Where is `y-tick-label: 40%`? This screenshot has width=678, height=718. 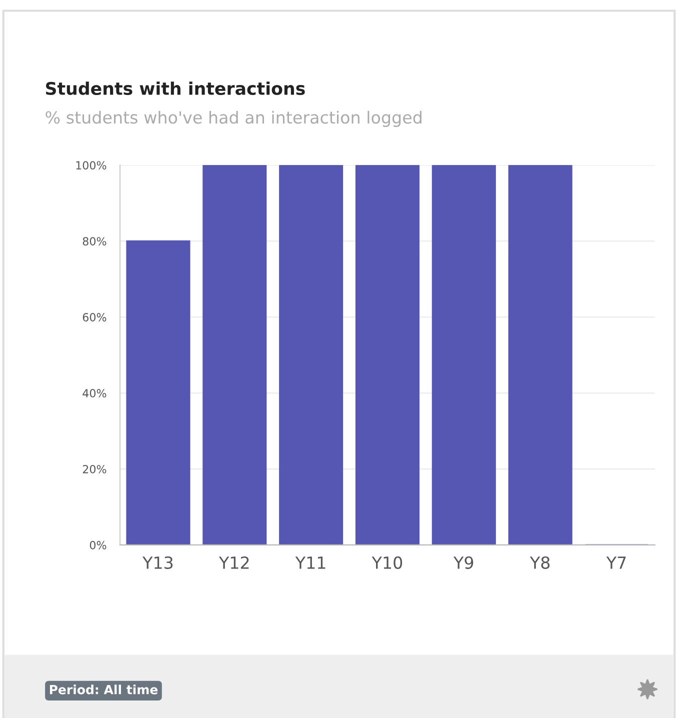
y-tick-label: 40% is located at coordinates (94, 393).